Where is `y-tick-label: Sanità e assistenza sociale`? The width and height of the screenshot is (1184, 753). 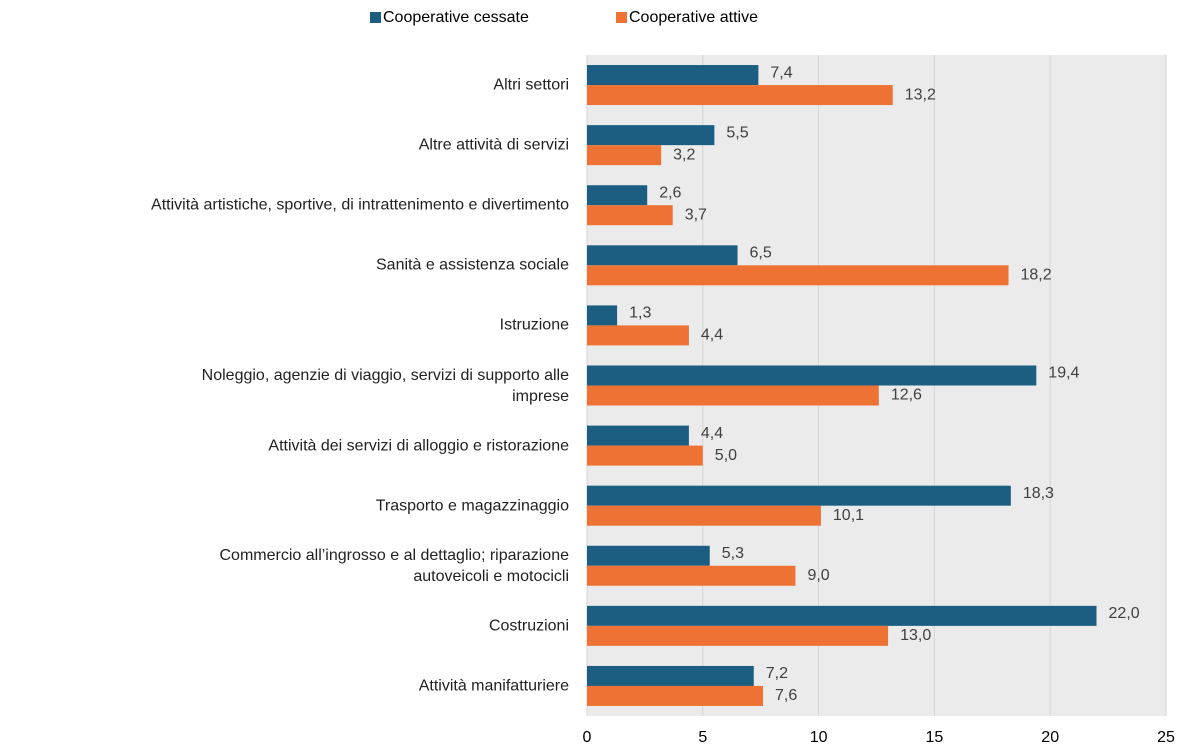
y-tick-label: Sanità e assistenza sociale is located at coordinates (472, 265).